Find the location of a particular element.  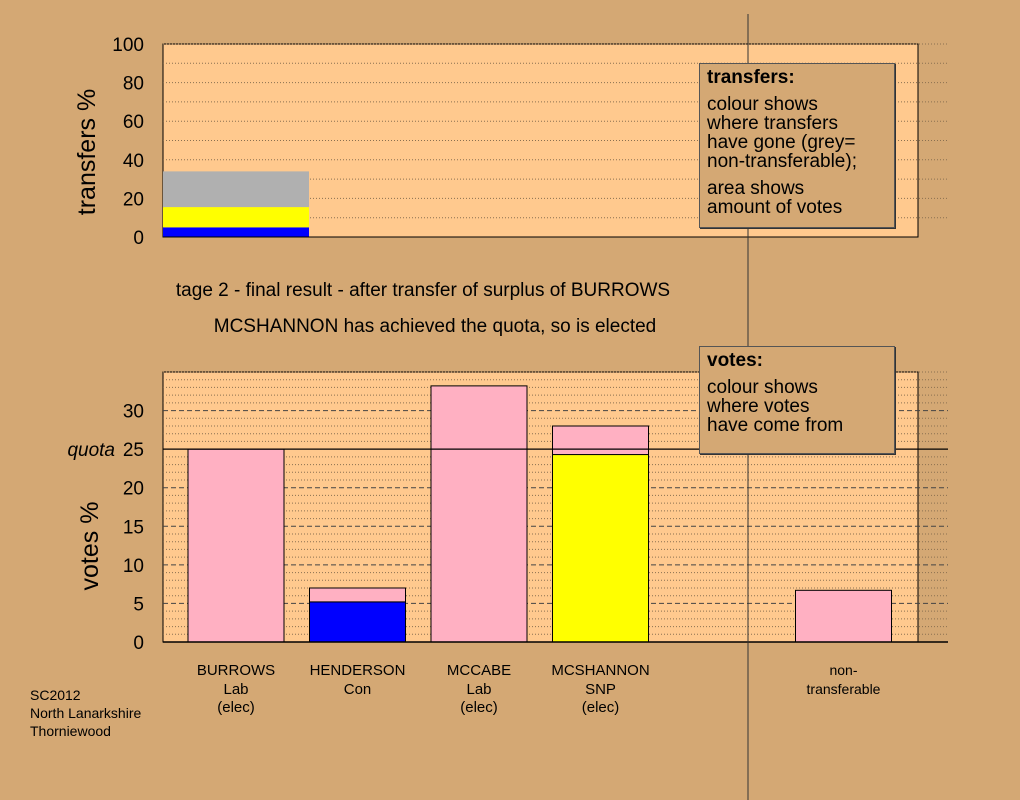

category-label: transferable is located at coordinates (844, 689).